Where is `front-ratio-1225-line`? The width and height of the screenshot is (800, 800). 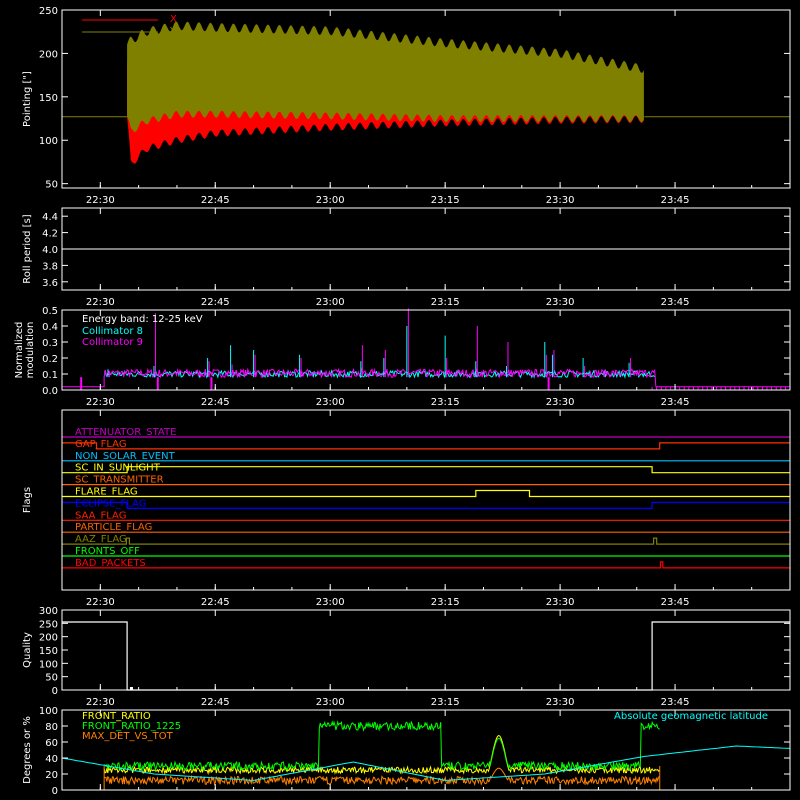 front-ratio-1225-line is located at coordinates (381, 746).